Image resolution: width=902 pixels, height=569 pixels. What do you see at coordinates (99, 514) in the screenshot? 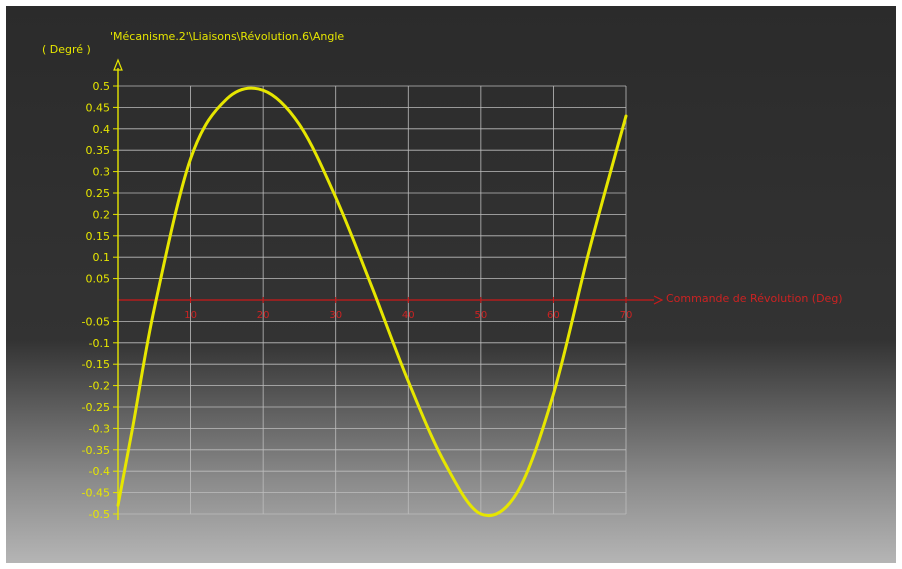
I see `y-tick-label: -0.5` at bounding box center [99, 514].